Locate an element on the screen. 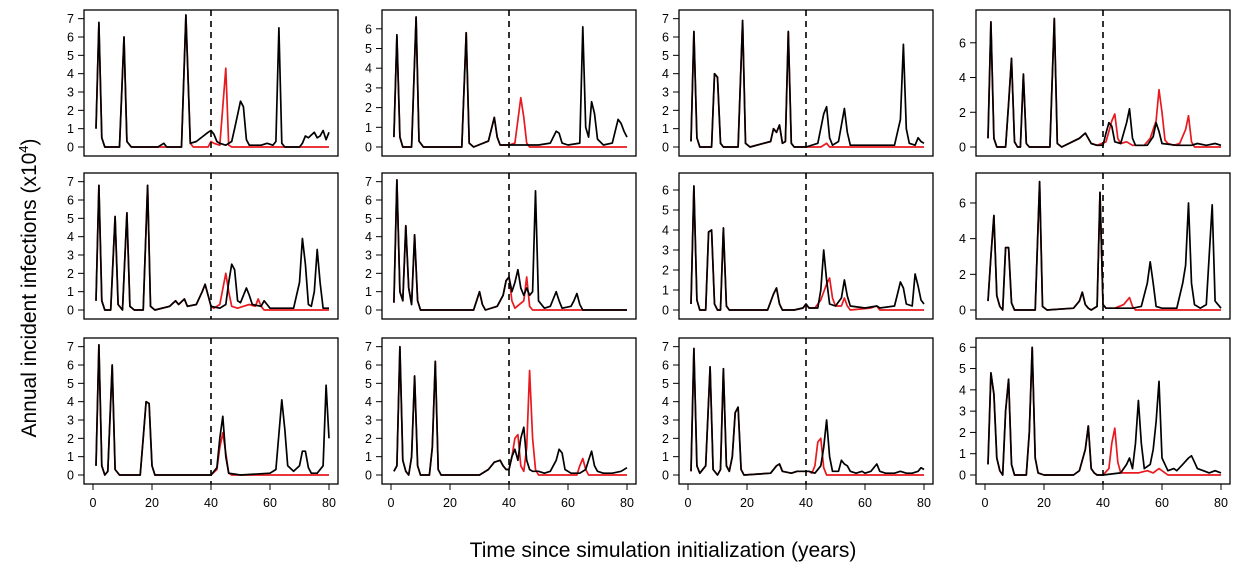 This screenshot has width=1239, height=568. panel-r1-c2: 0 1 2 3 4 5 6 is located at coordinates (798, 246).